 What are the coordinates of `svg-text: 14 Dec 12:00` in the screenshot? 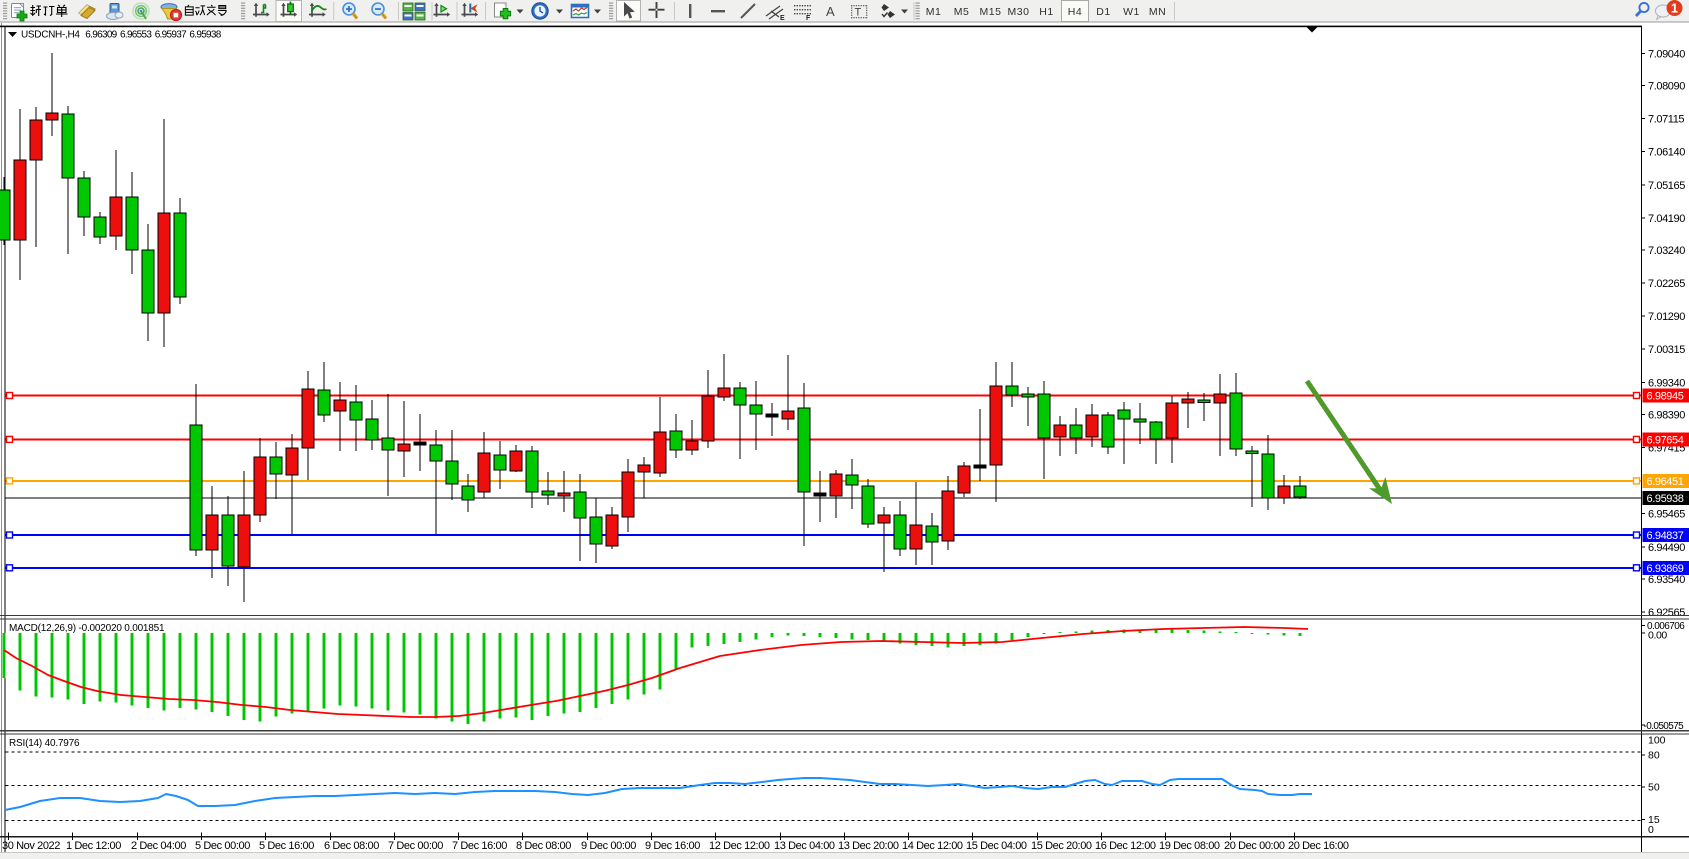 It's located at (932, 846).